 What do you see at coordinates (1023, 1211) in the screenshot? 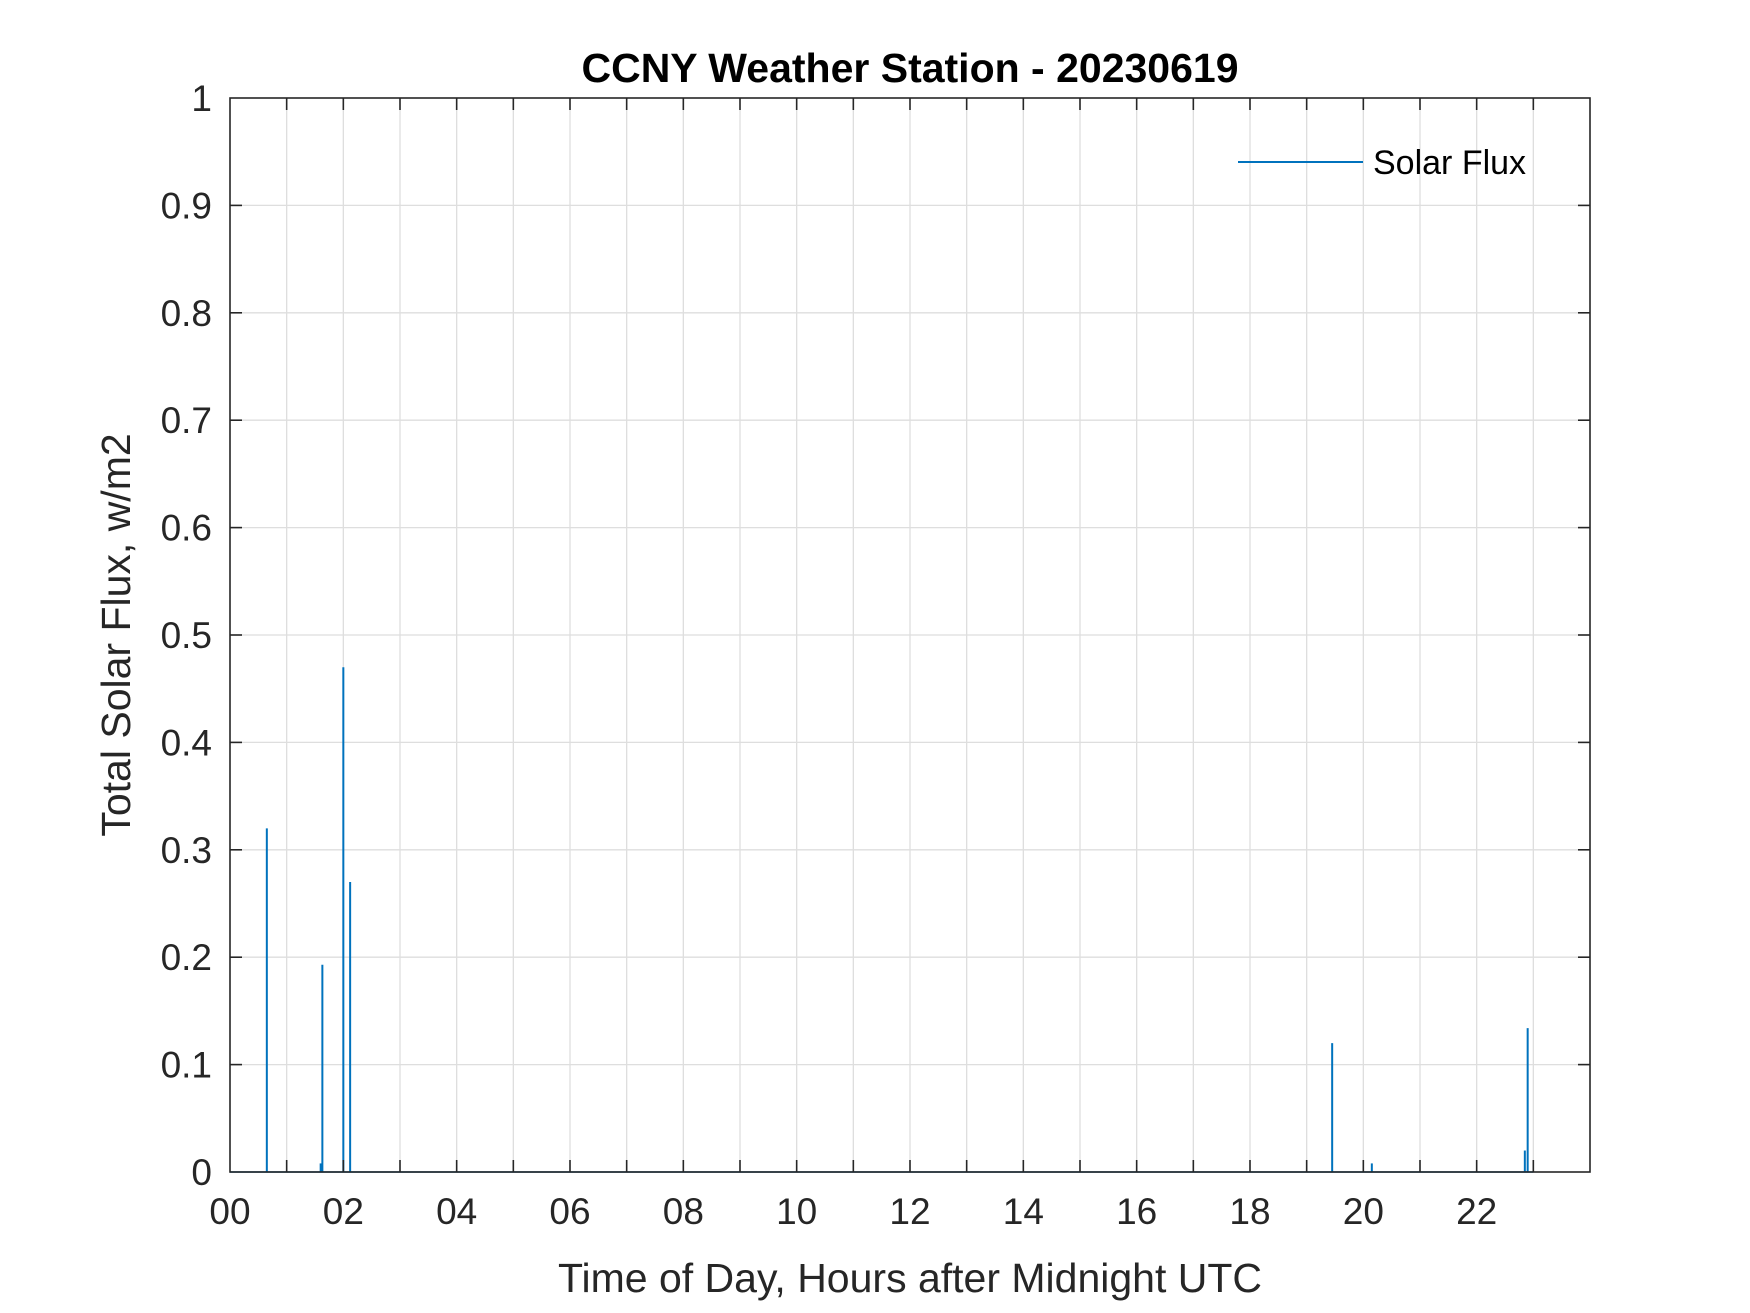
I see `x-tick-label: 14` at bounding box center [1023, 1211].